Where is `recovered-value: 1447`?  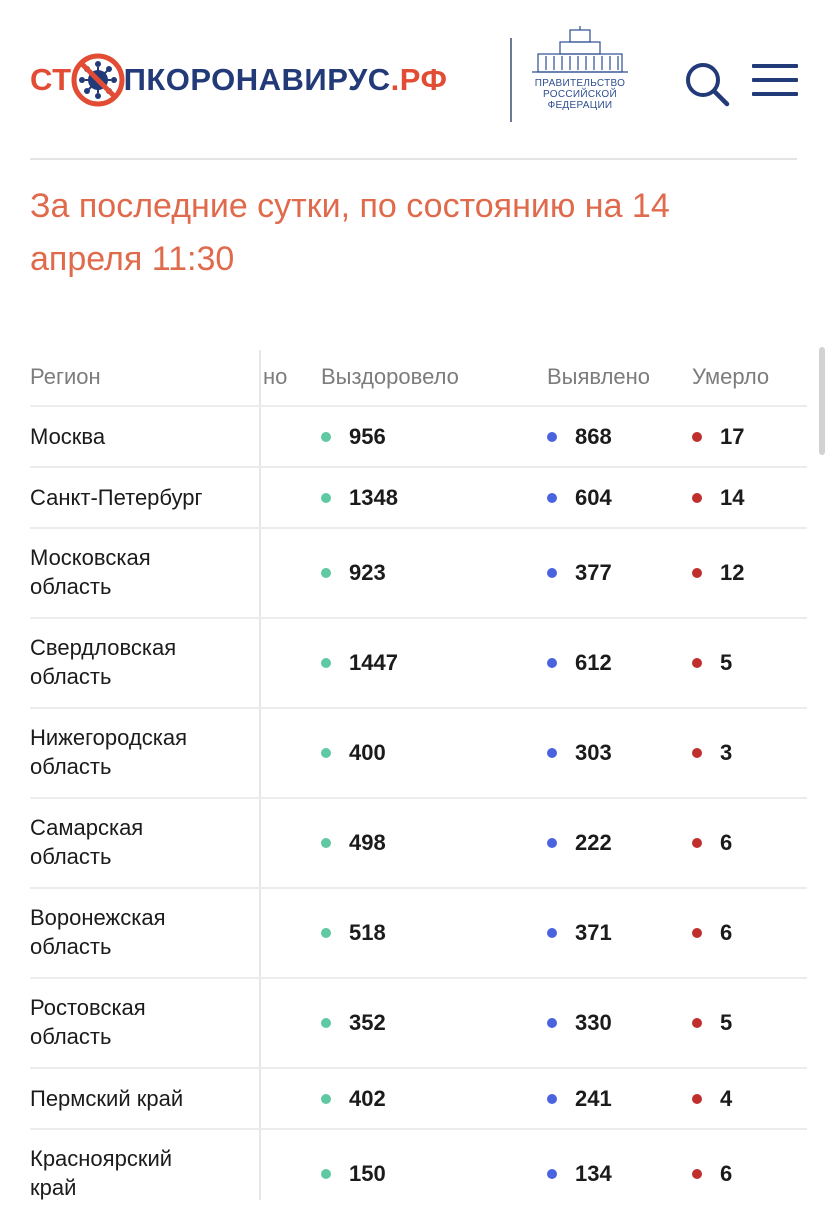 recovered-value: 1447 is located at coordinates (373, 662).